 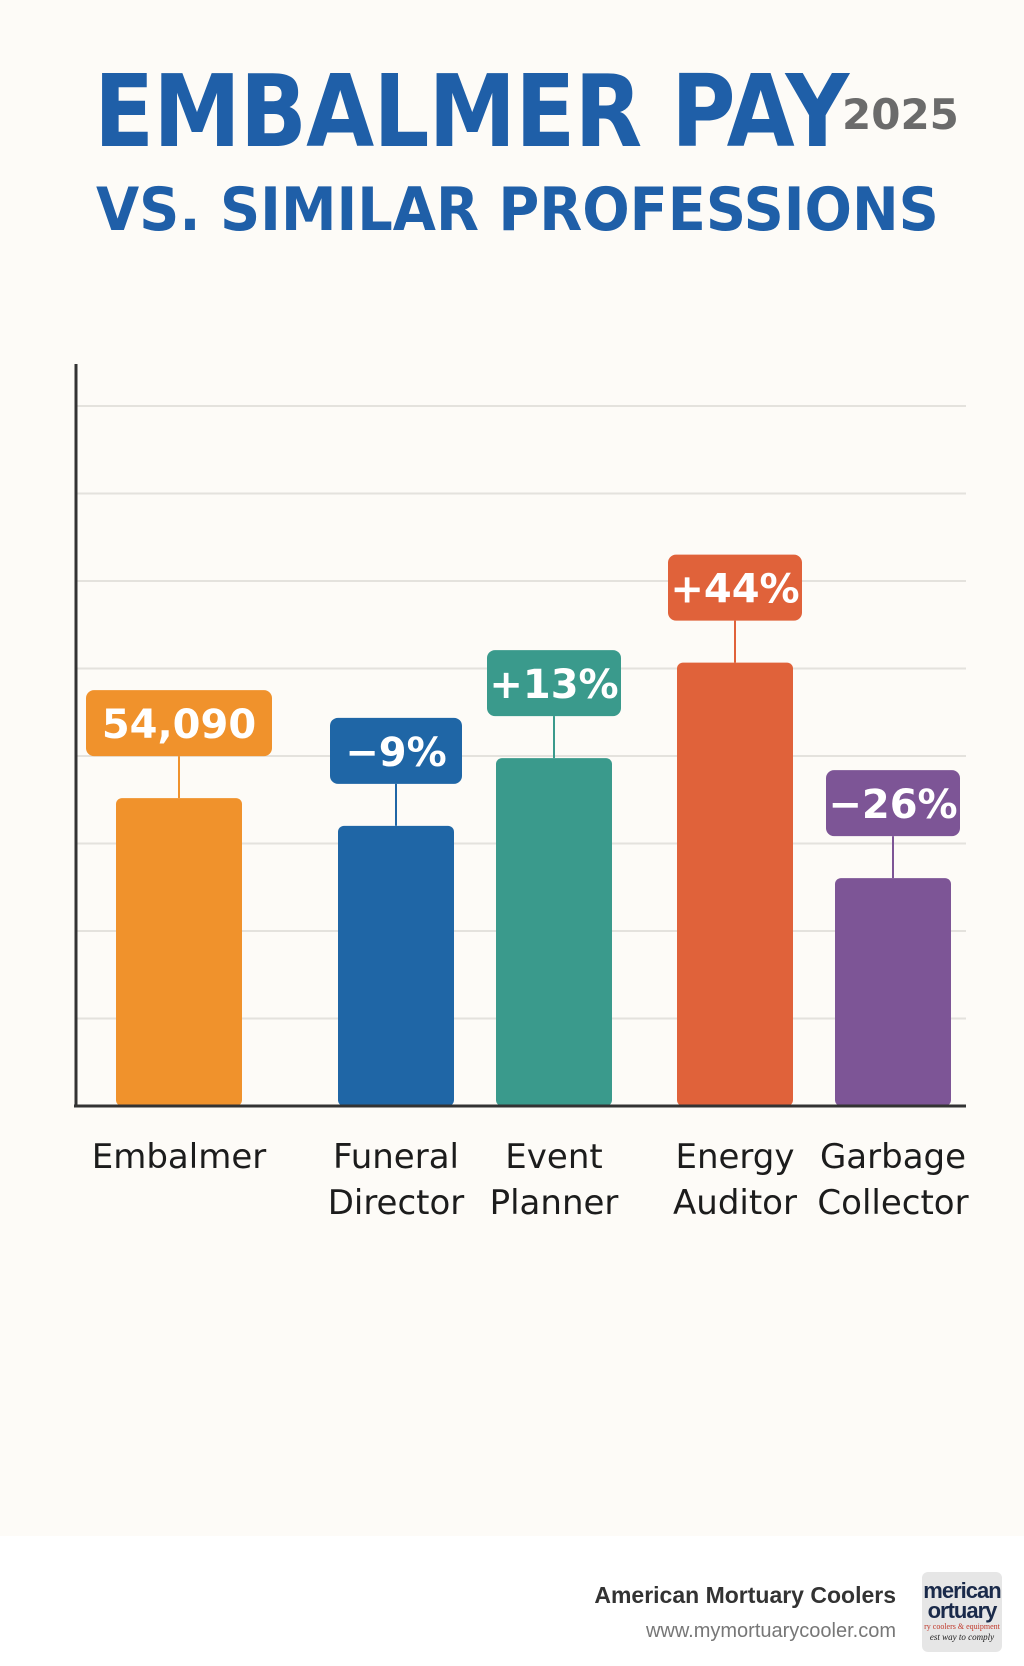 I want to click on category-label: Auditor, so click(x=735, y=1203).